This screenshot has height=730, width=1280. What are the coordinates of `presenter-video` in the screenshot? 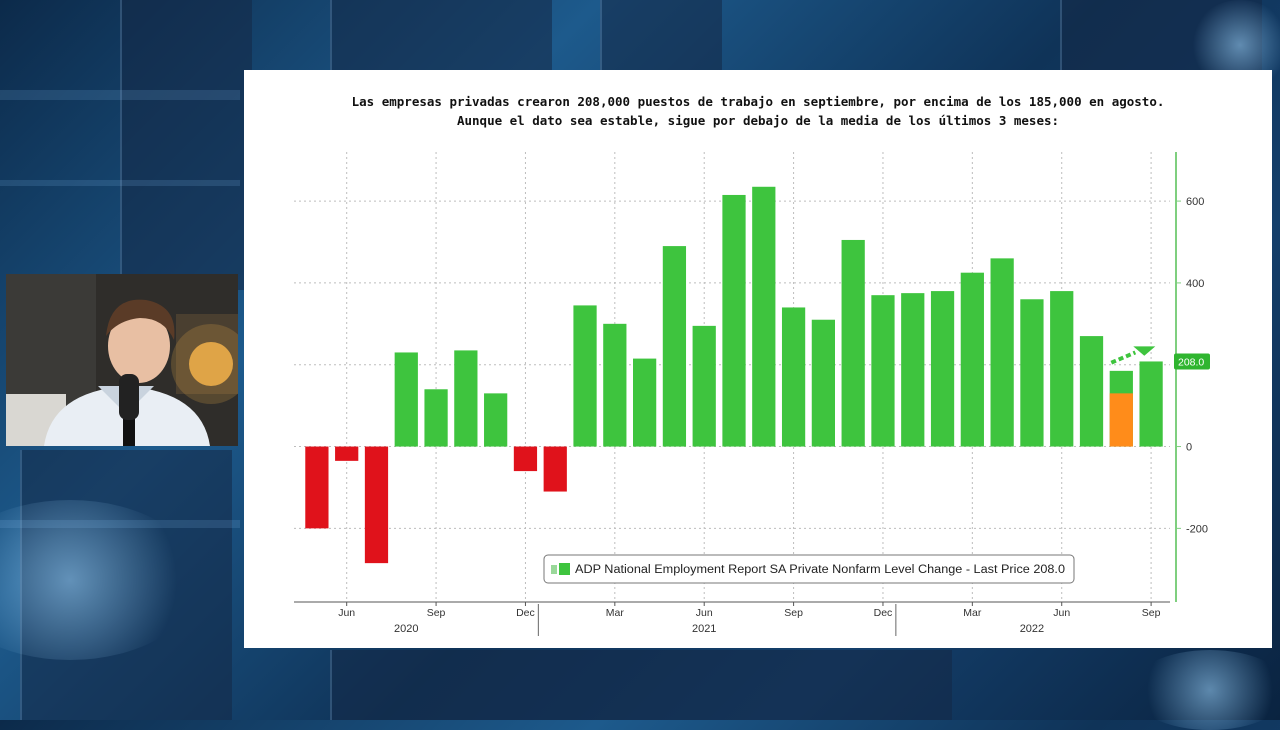 It's located at (122, 360).